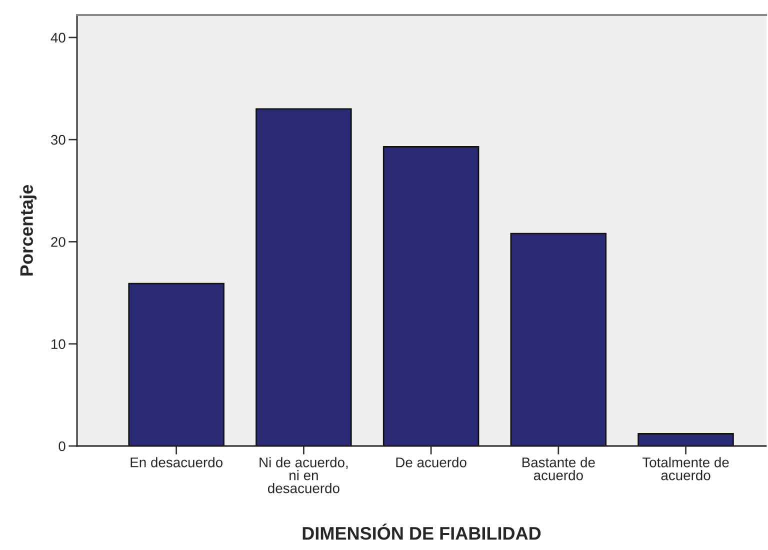 Image resolution: width=768 pixels, height=550 pixels. Describe the element at coordinates (59, 344) in the screenshot. I see `y-tick-label: 10` at that location.